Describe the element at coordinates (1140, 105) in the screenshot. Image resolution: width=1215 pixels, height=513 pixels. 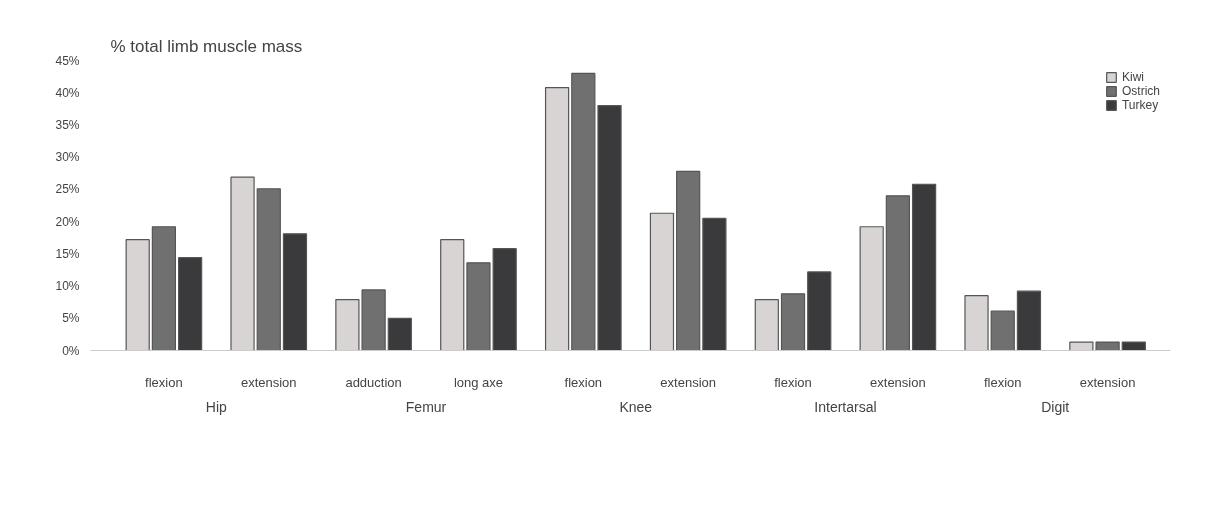
I see `legend-label: Turkey` at that location.